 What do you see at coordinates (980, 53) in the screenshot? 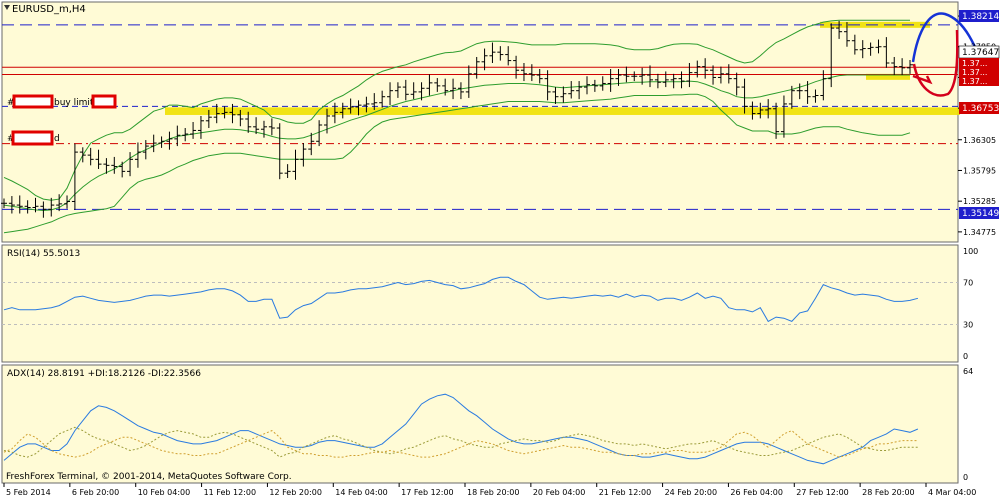
I see `price-tag-current-text: 1.37647` at bounding box center [980, 53].